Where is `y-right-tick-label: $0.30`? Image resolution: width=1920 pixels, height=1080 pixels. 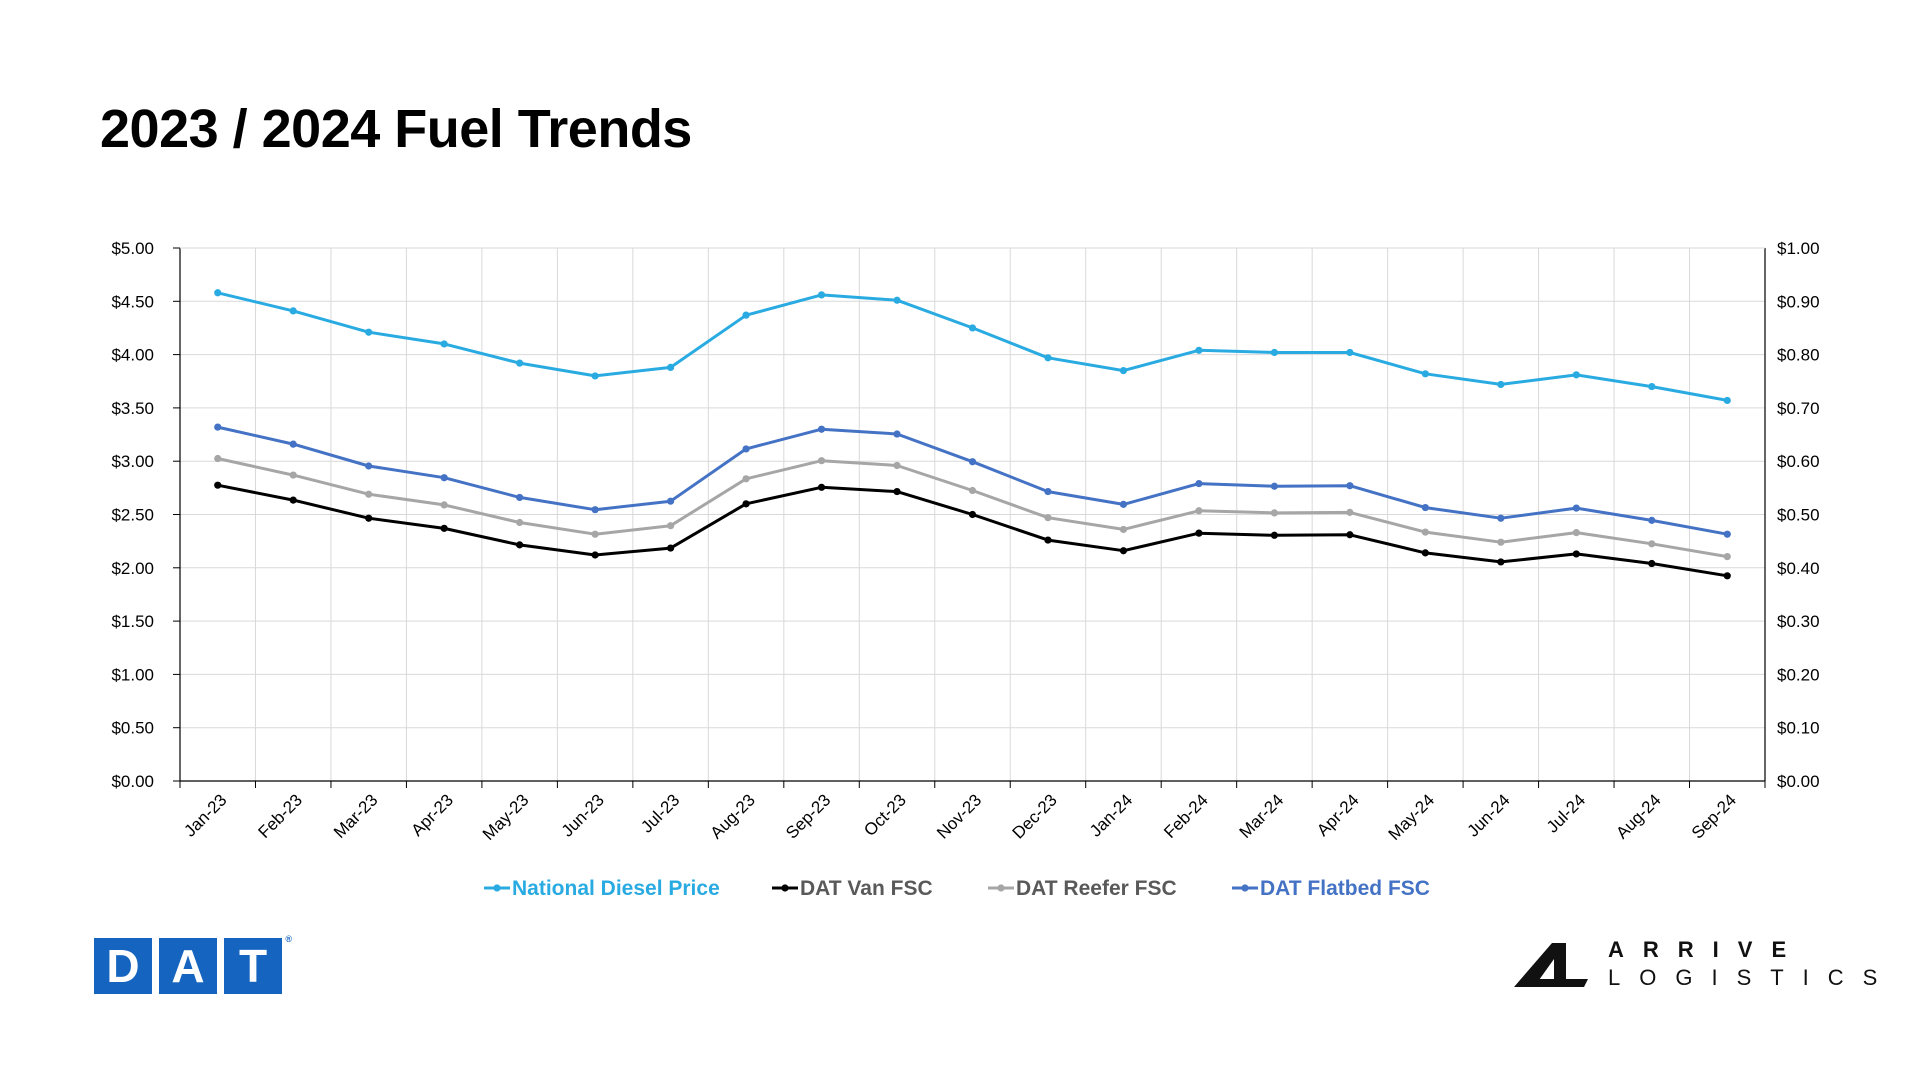 y-right-tick-label: $0.30 is located at coordinates (1798, 621).